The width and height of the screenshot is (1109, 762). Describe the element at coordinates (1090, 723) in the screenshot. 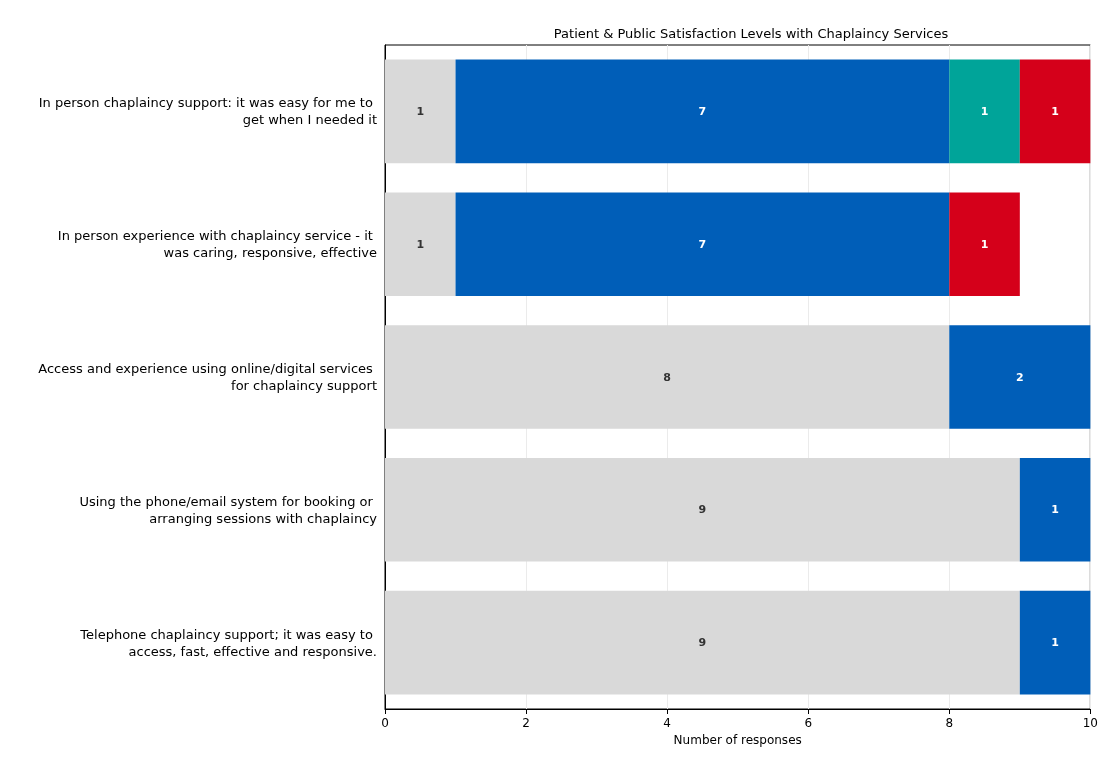

I see `x-tick-label: 10` at that location.